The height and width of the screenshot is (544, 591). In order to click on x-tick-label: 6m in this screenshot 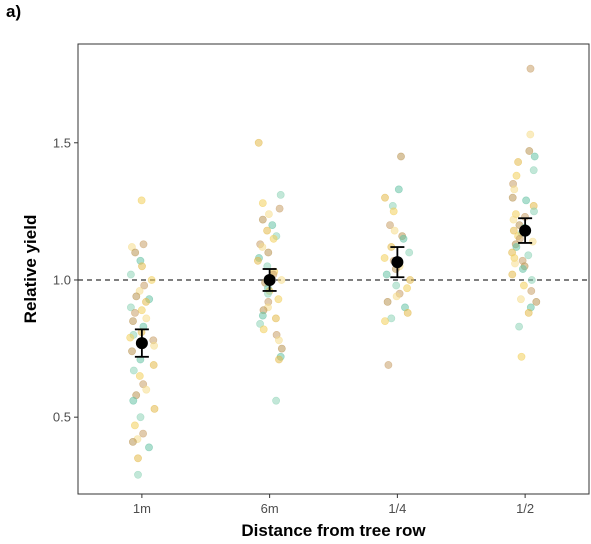, I will do `click(270, 508)`.